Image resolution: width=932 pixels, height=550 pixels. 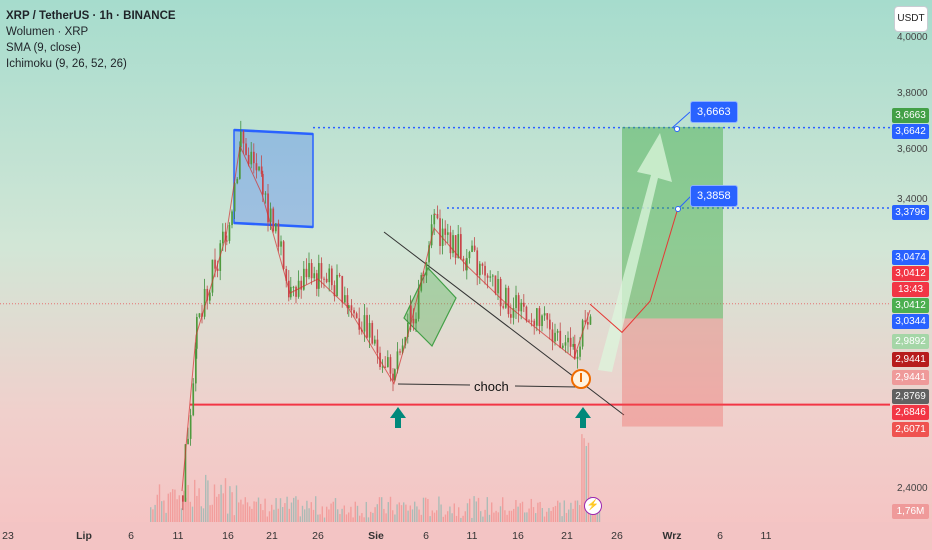 I want to click on lightning-icon: ⚡, so click(x=593, y=506).